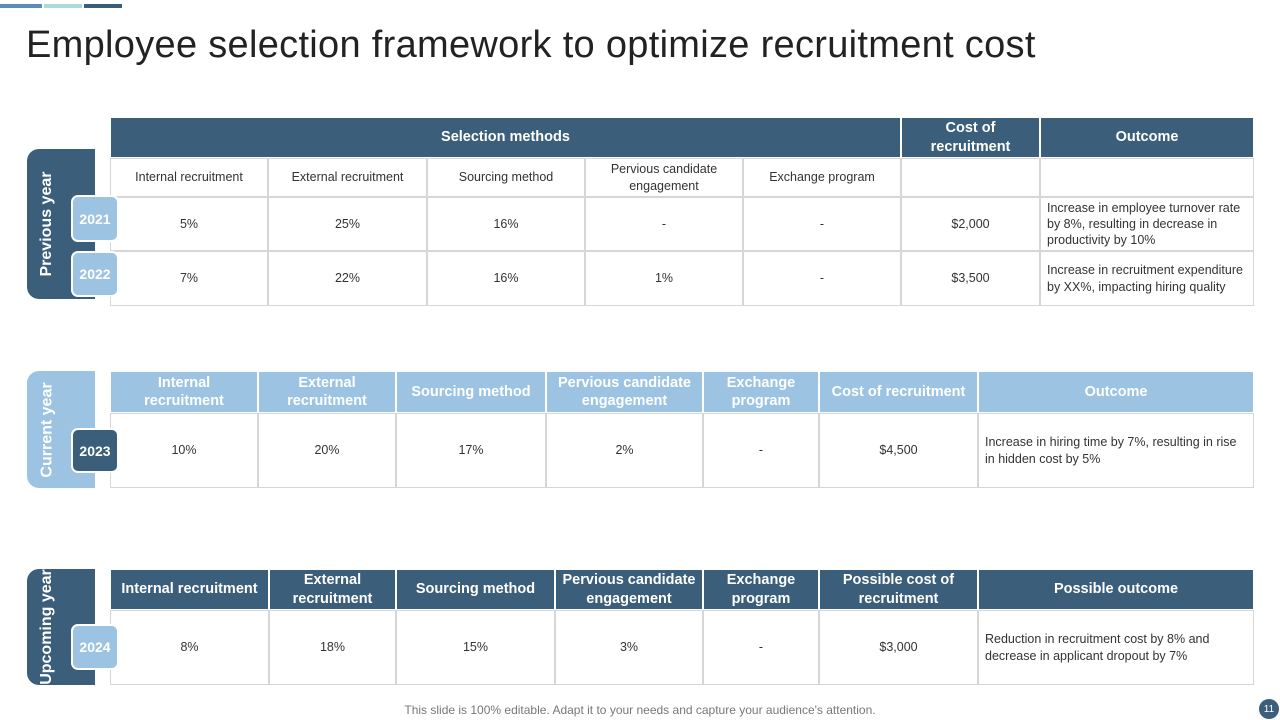 The image size is (1280, 720). Describe the element at coordinates (95, 274) in the screenshot. I see `year-badge: 2022` at that location.